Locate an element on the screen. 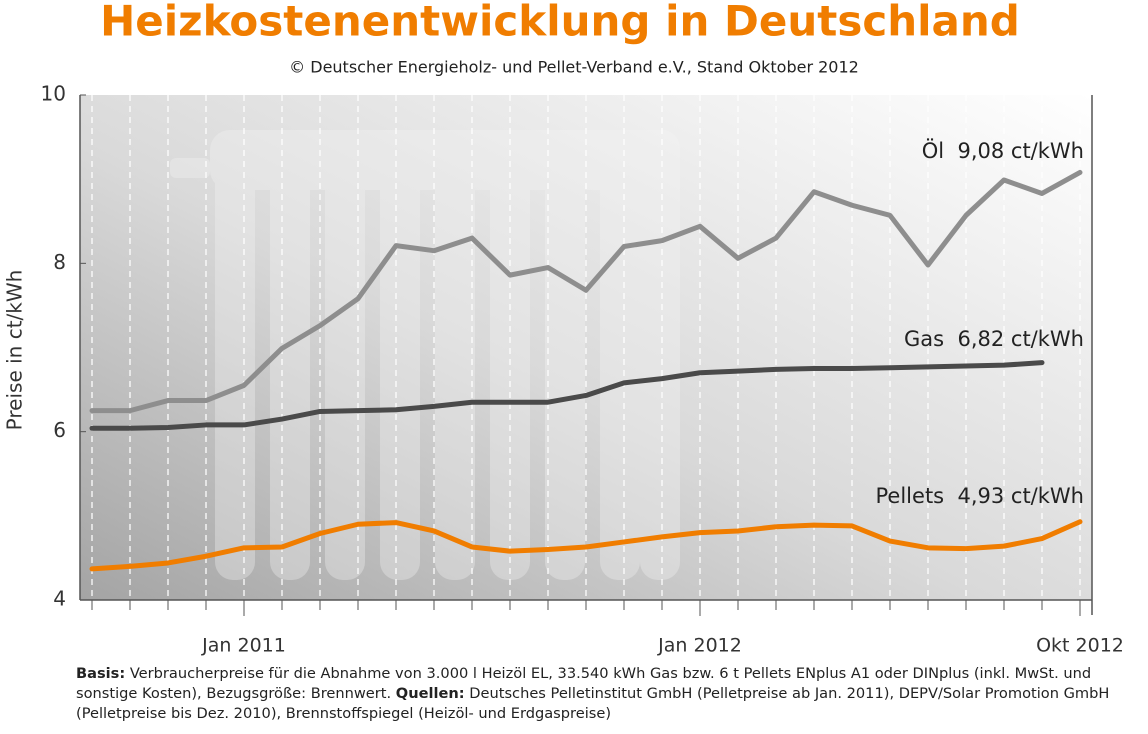 This screenshot has width=1148, height=734. chart-title: Heizkostenentwicklung in Deutschland is located at coordinates (560, 23).